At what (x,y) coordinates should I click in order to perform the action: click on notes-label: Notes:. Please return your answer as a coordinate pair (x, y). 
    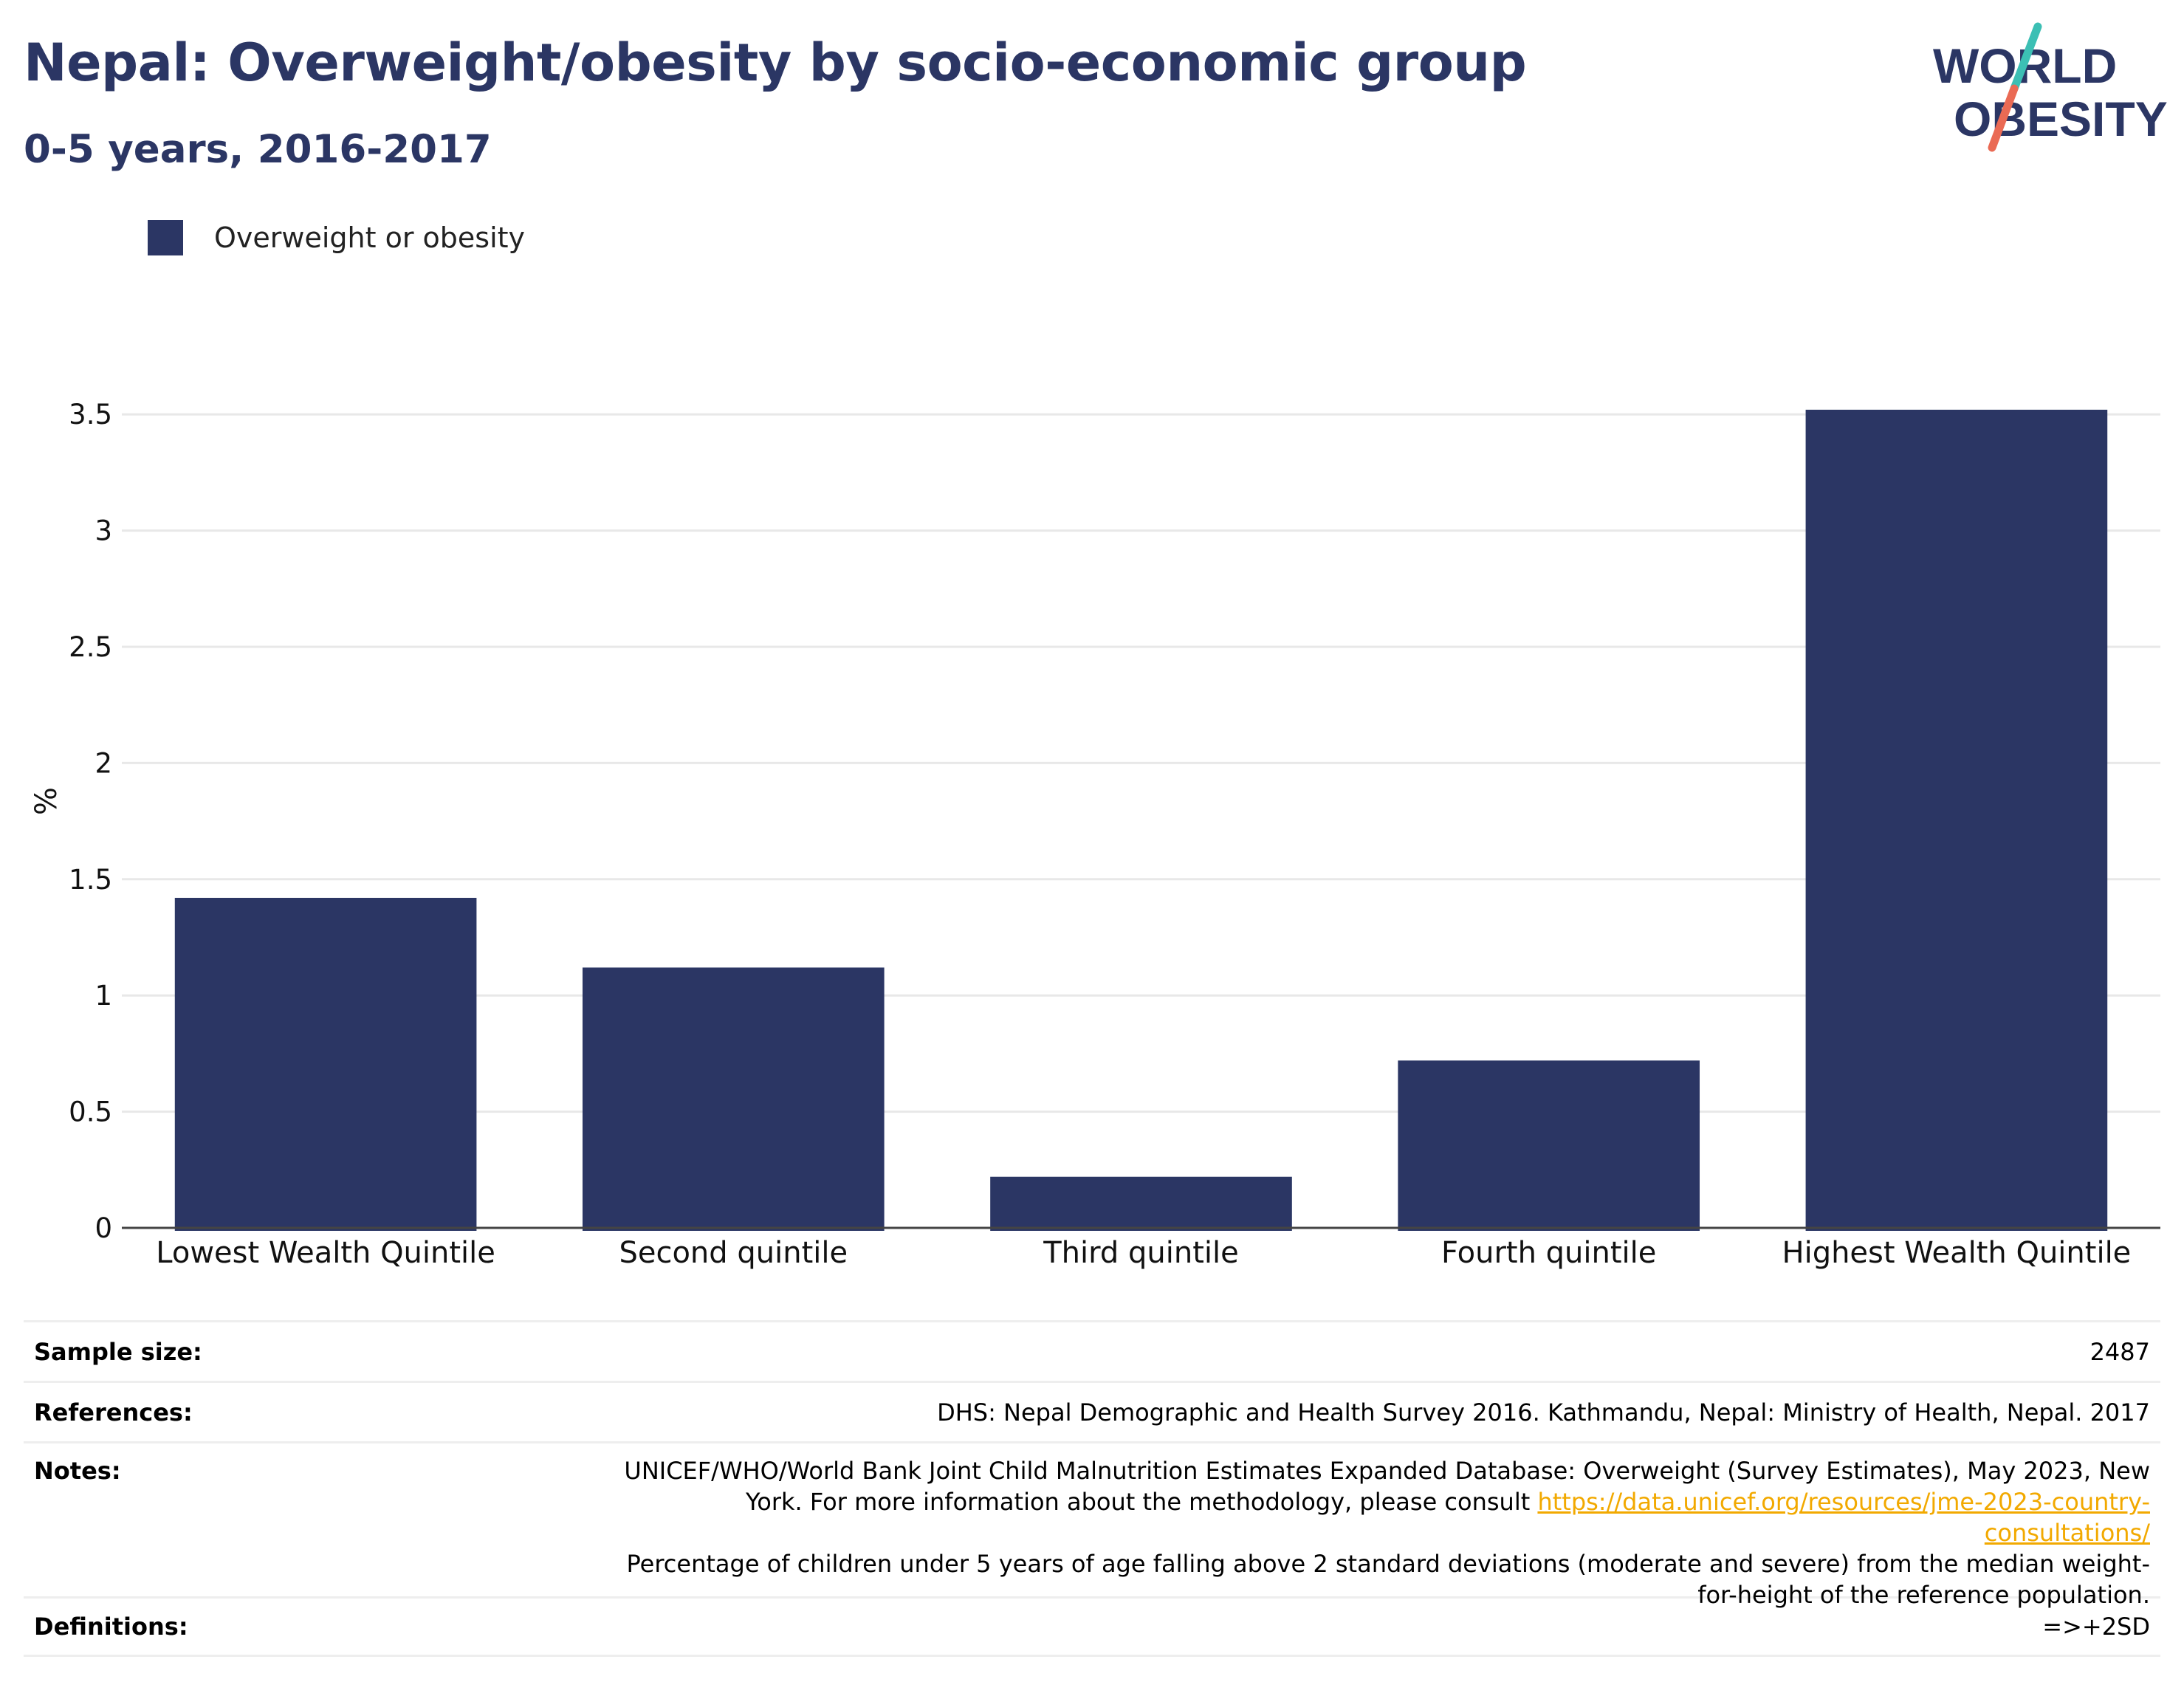
    Looking at the image, I should click on (77, 1471).